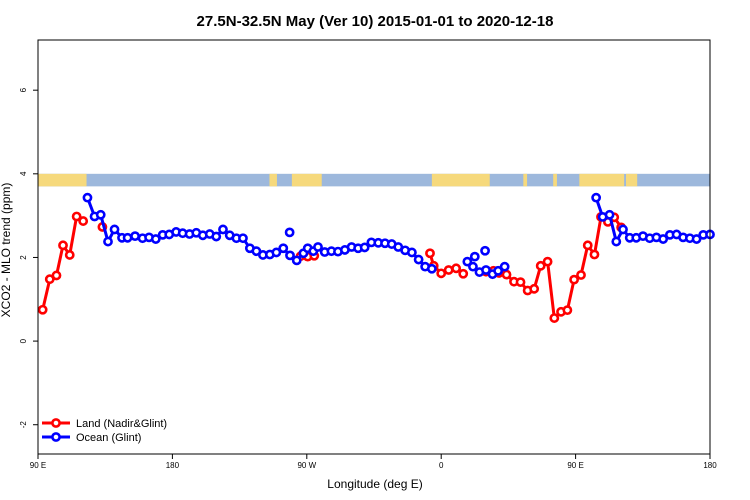 The width and height of the screenshot is (750, 500). Describe the element at coordinates (104, 431) in the screenshot. I see `legend: Land (Nadir&Glint) Ocean (Glint)` at that location.